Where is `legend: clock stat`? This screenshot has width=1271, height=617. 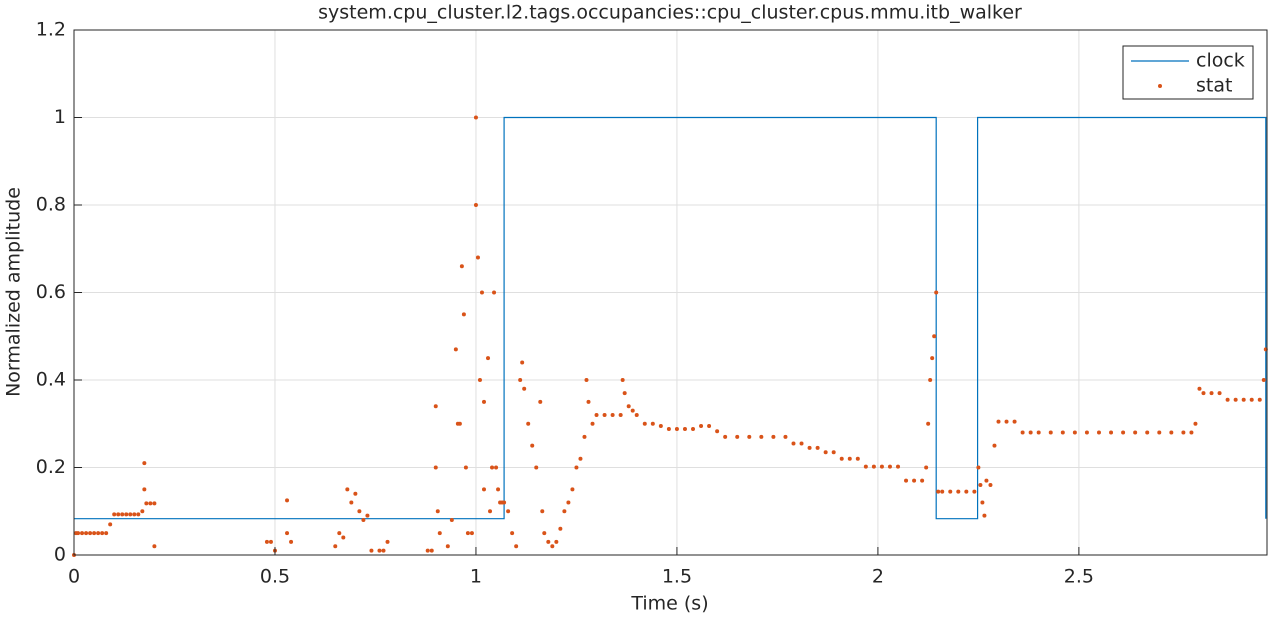 legend: clock stat is located at coordinates (1188, 72).